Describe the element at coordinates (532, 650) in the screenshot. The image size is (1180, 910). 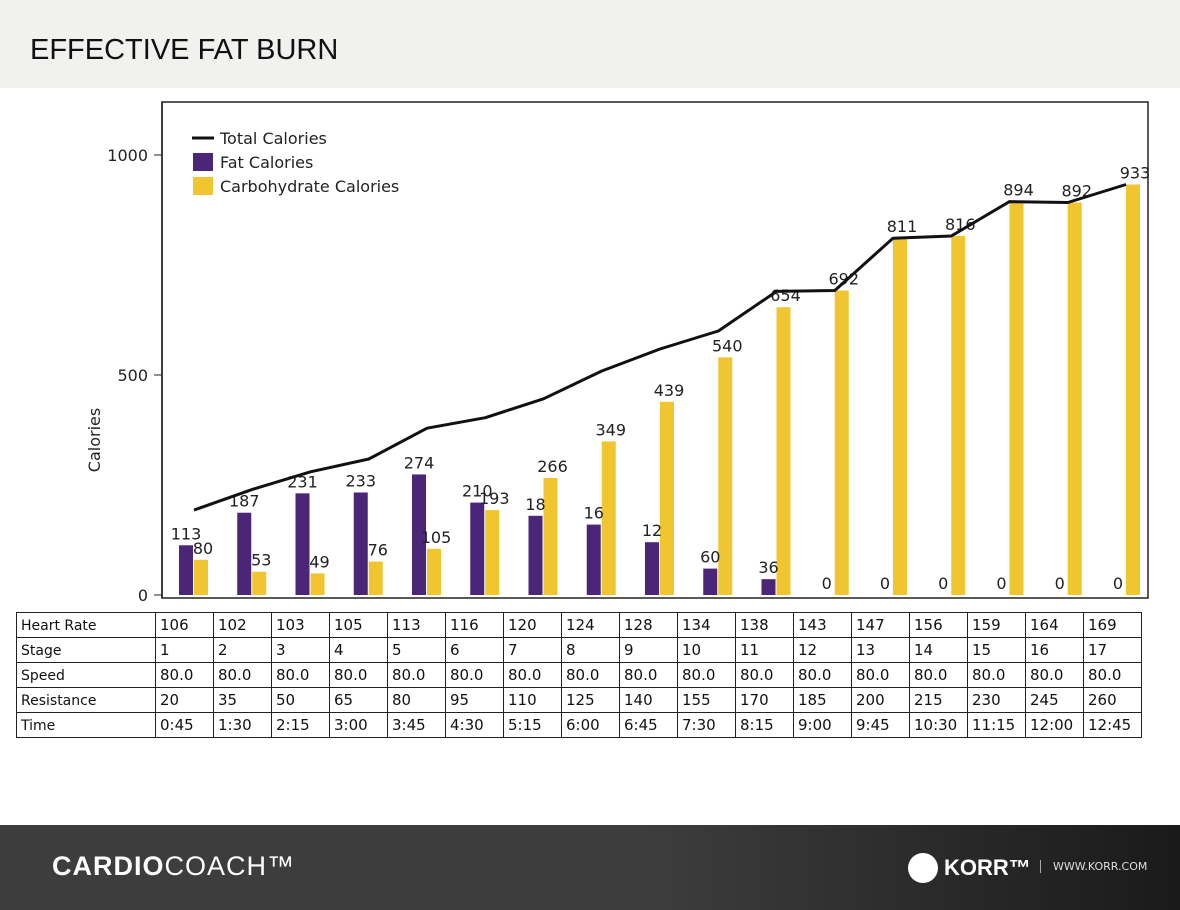
I see `table-cell: 7` at that location.